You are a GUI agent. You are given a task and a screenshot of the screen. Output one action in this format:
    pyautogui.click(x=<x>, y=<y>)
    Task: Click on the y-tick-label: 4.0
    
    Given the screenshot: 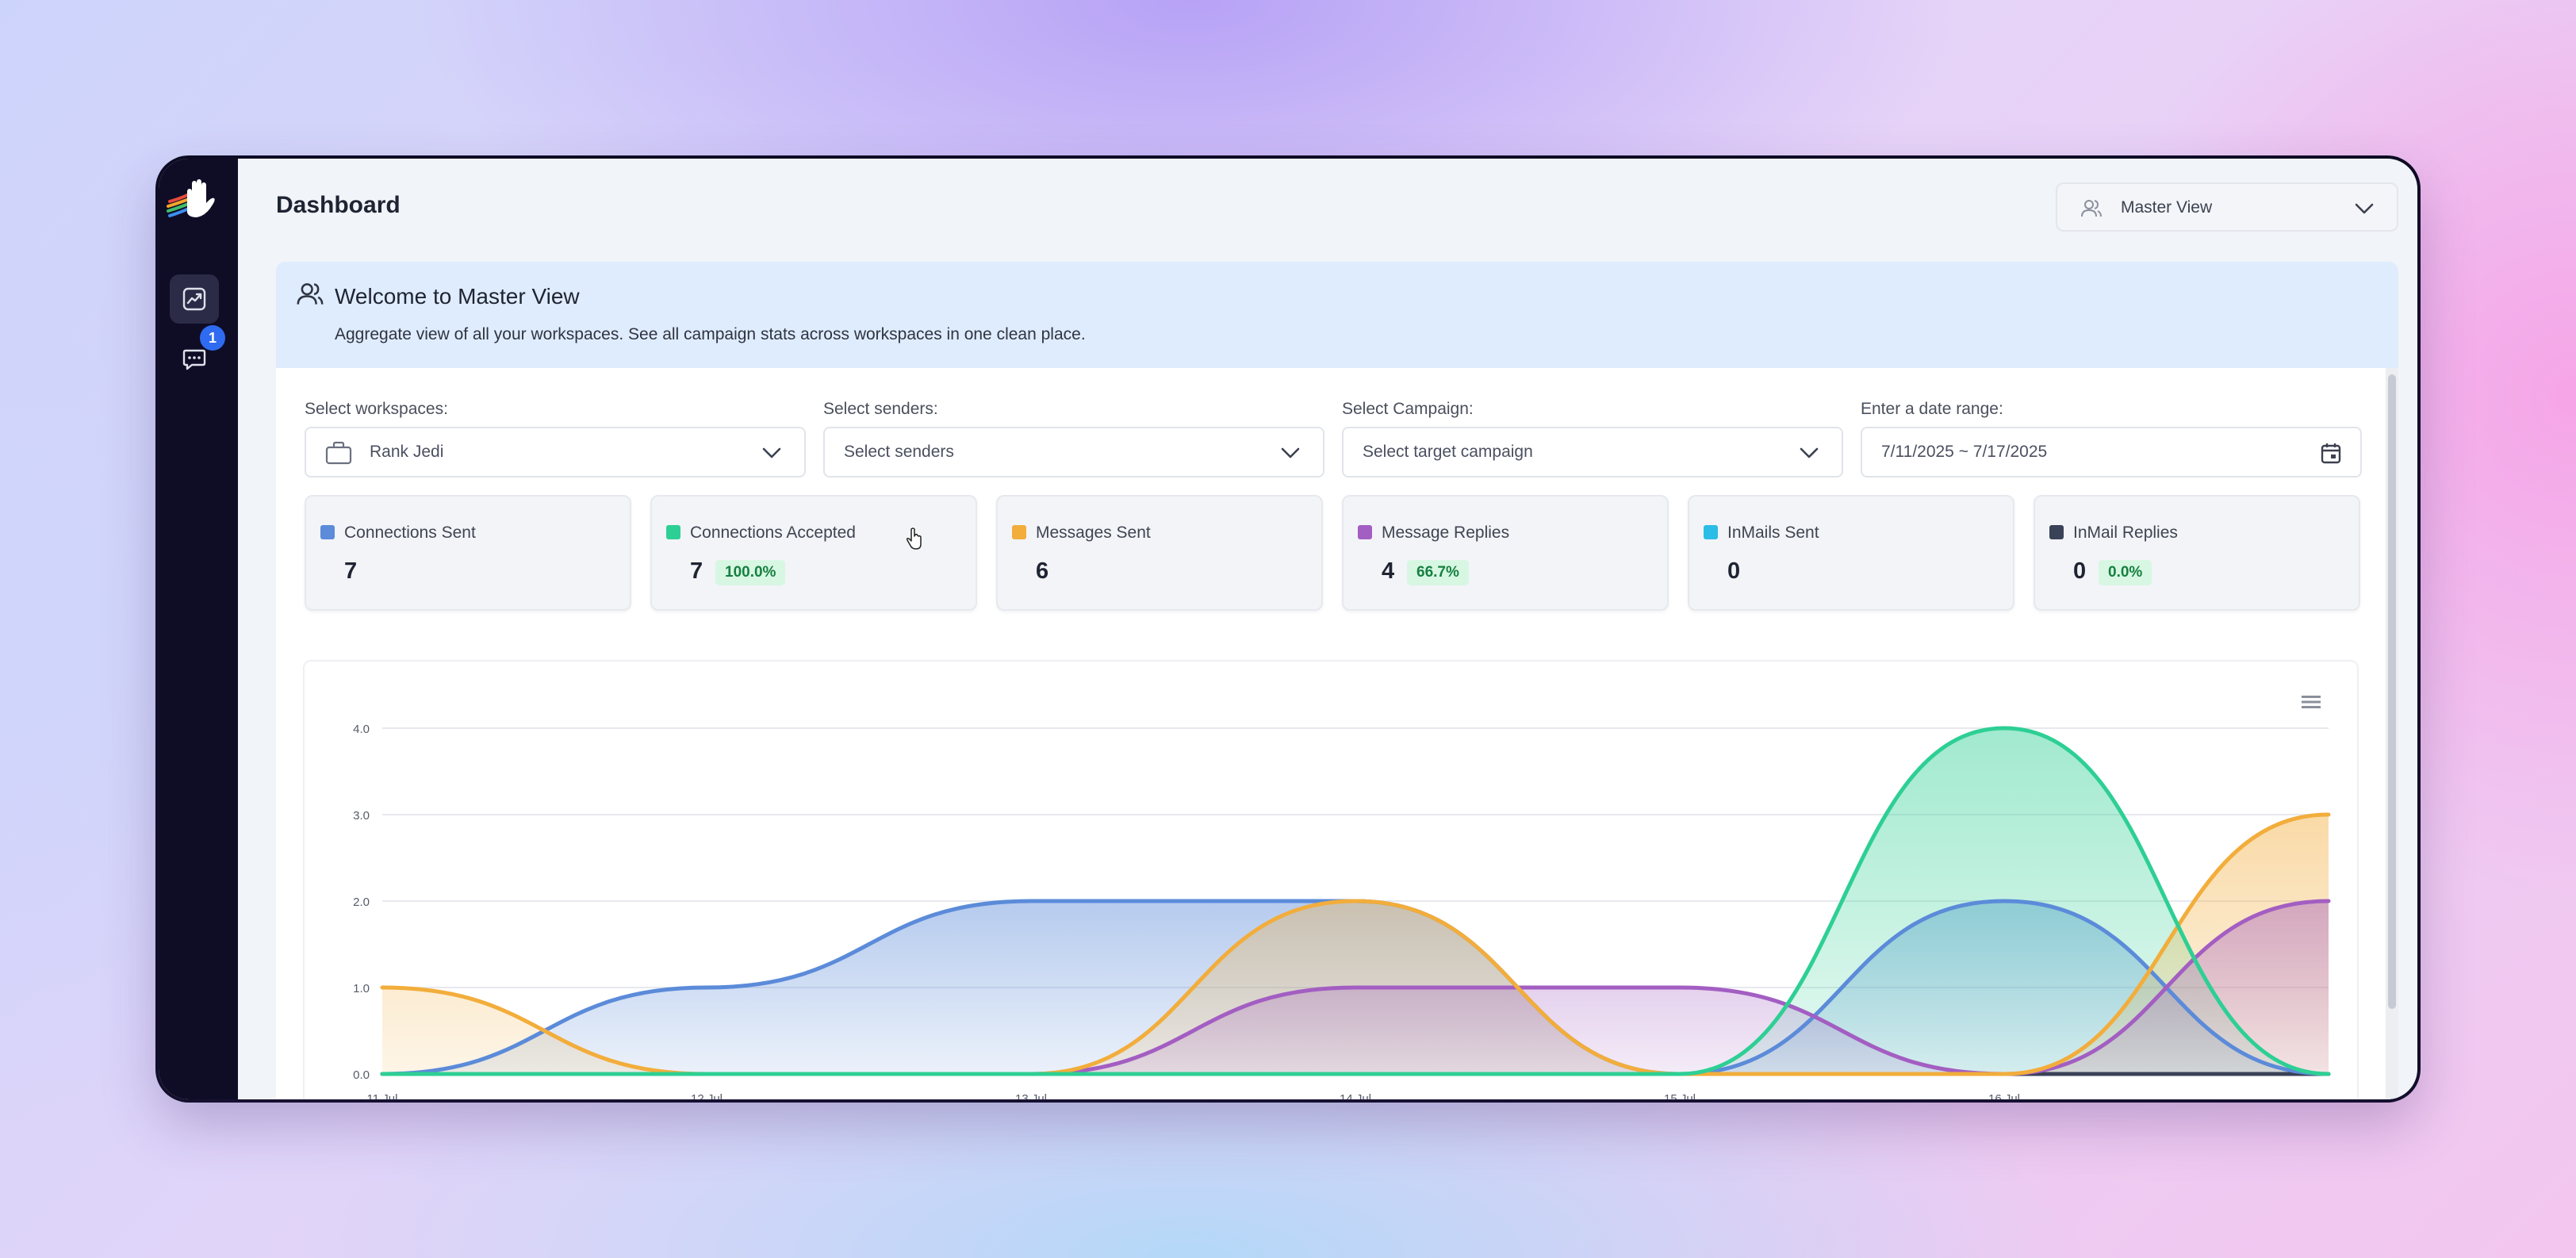 What is the action you would take?
    pyautogui.click(x=362, y=730)
    